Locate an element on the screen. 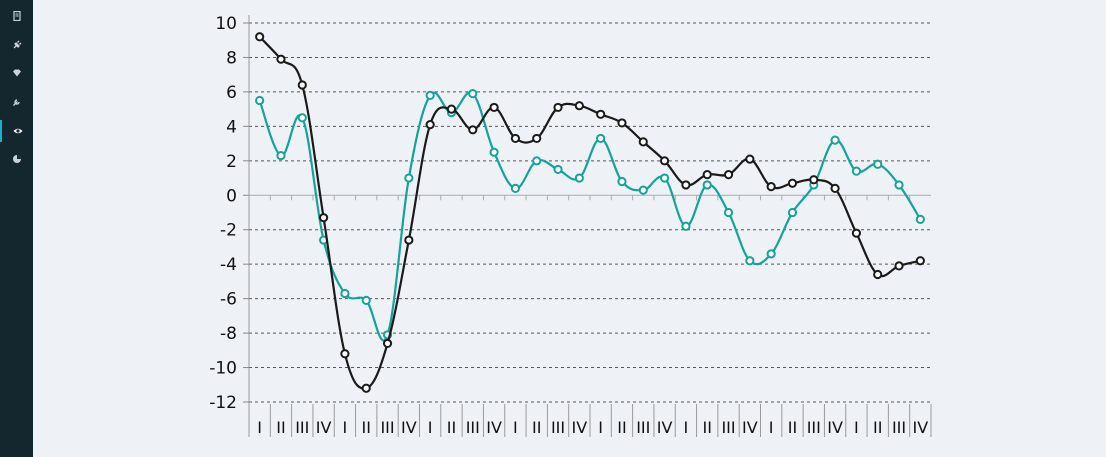 This screenshot has width=1106, height=457. sidebar-pie-chart-button is located at coordinates (16, 159).